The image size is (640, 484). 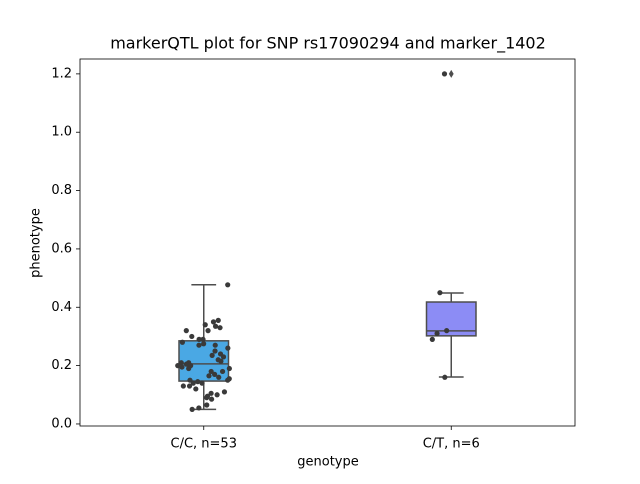 I want to click on y-tick-label: 0.8, so click(x=61, y=190).